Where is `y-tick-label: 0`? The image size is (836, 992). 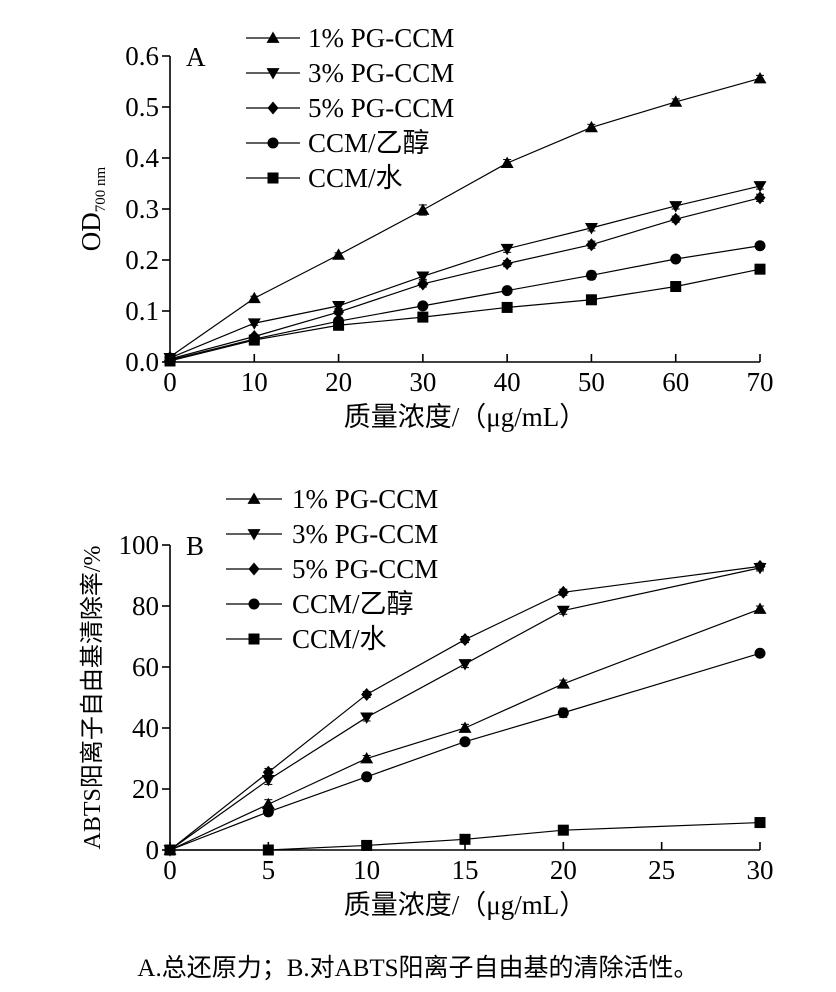
y-tick-label: 0 is located at coordinates (153, 850).